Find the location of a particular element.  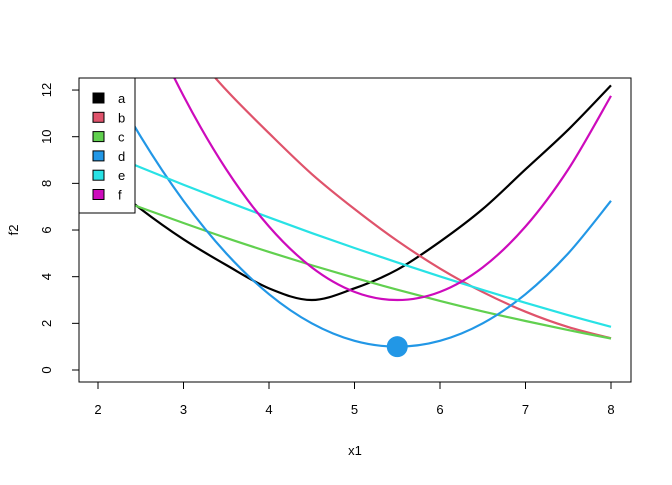

legend-label-c: c is located at coordinates (121, 137).